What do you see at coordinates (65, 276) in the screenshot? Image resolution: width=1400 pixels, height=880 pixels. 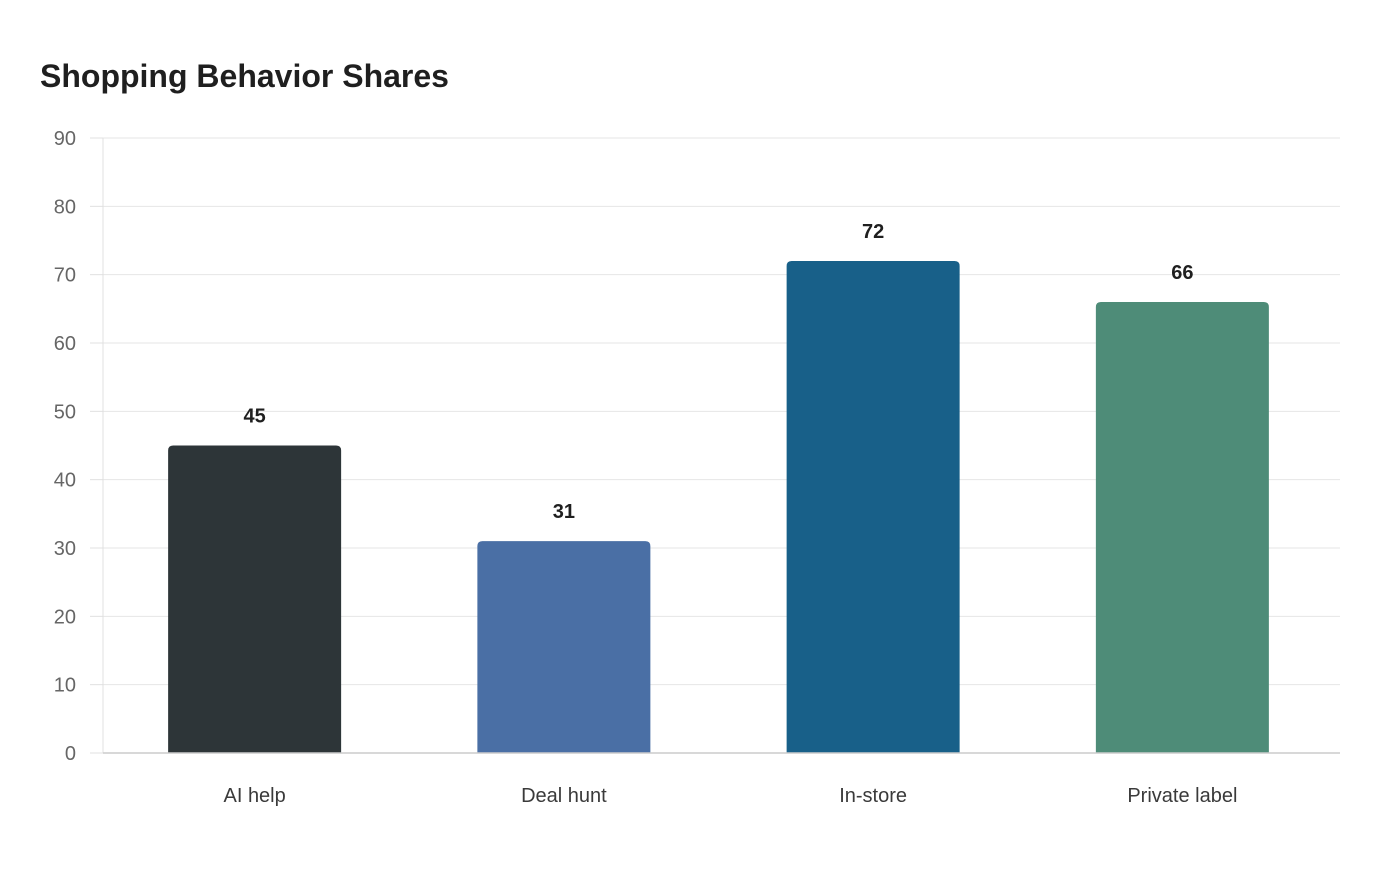 I see `y-tick-label: 70` at bounding box center [65, 276].